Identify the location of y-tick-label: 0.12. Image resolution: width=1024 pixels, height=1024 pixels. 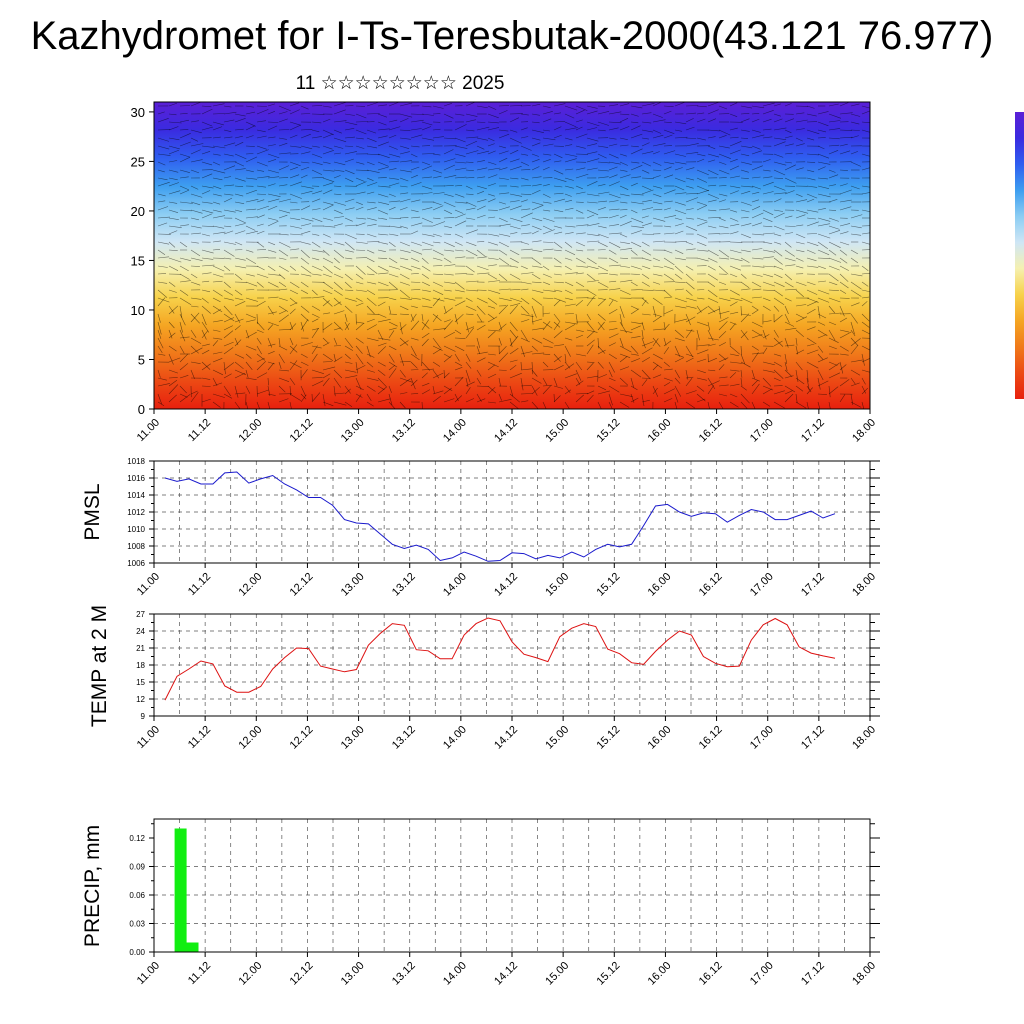
(137, 838).